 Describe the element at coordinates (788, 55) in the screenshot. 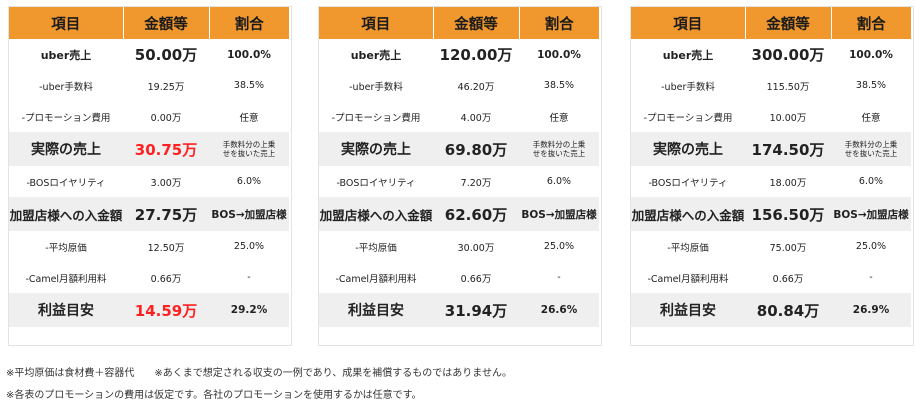

I see `row-amount: 300.00万` at that location.